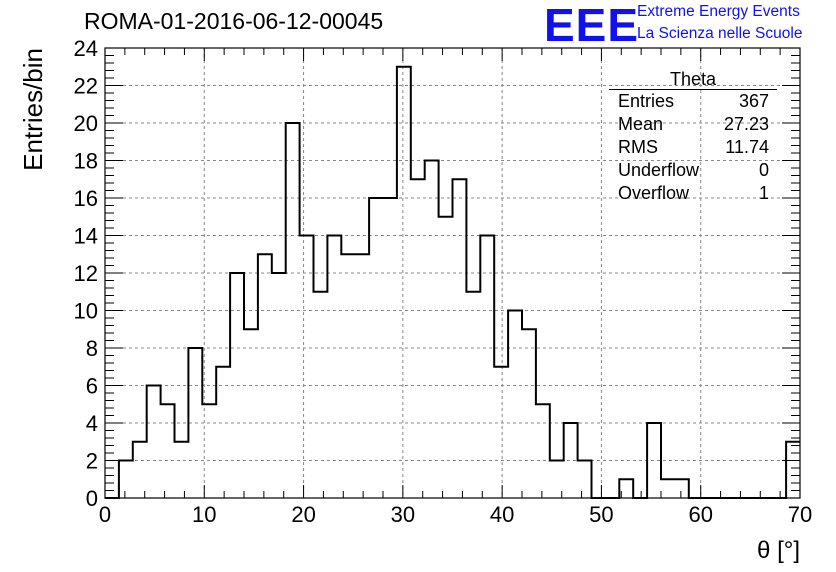 The height and width of the screenshot is (572, 836). What do you see at coordinates (234, 21) in the screenshot?
I see `run-title: ROMA-01-2016-06-12-00045` at bounding box center [234, 21].